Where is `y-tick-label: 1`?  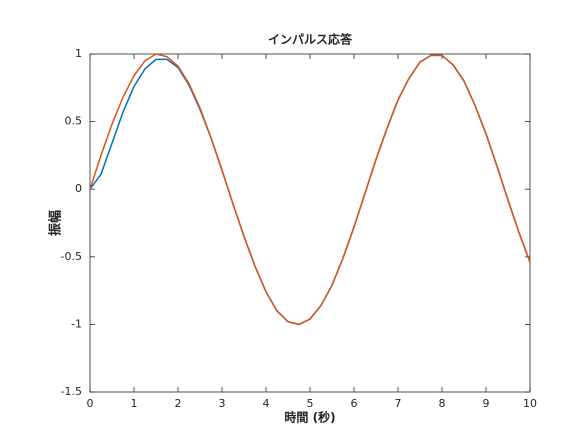 y-tick-label: 1 is located at coordinates (78, 53).